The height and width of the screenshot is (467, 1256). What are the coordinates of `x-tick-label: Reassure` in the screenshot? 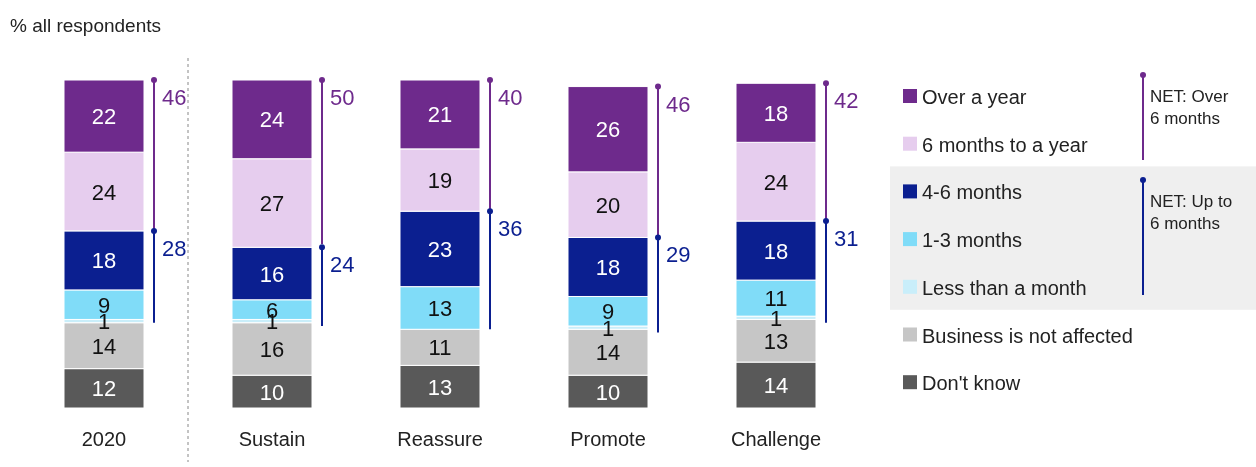 It's located at (440, 439).